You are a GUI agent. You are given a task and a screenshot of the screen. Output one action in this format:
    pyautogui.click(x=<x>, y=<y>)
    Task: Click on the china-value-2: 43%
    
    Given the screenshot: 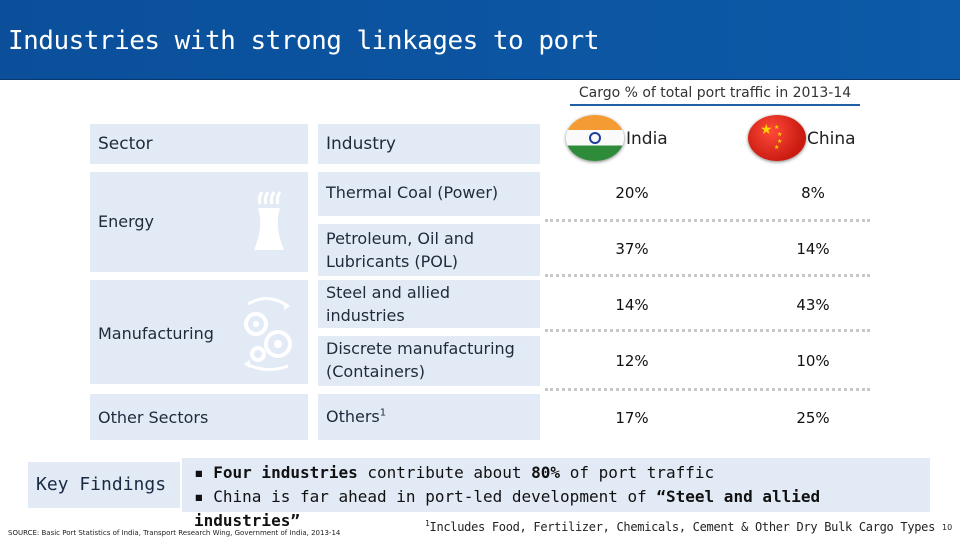 What is the action you would take?
    pyautogui.click(x=813, y=305)
    